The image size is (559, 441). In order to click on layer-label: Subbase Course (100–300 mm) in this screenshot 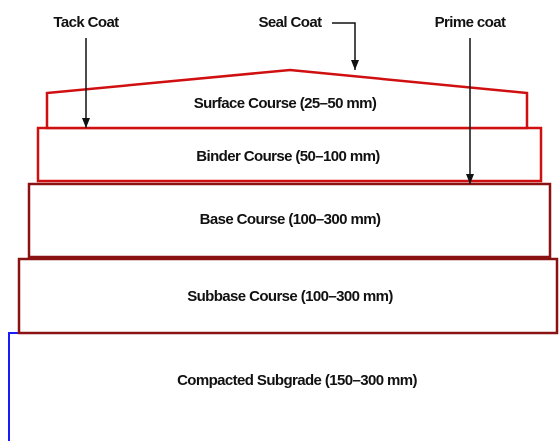, I will do `click(290, 296)`.